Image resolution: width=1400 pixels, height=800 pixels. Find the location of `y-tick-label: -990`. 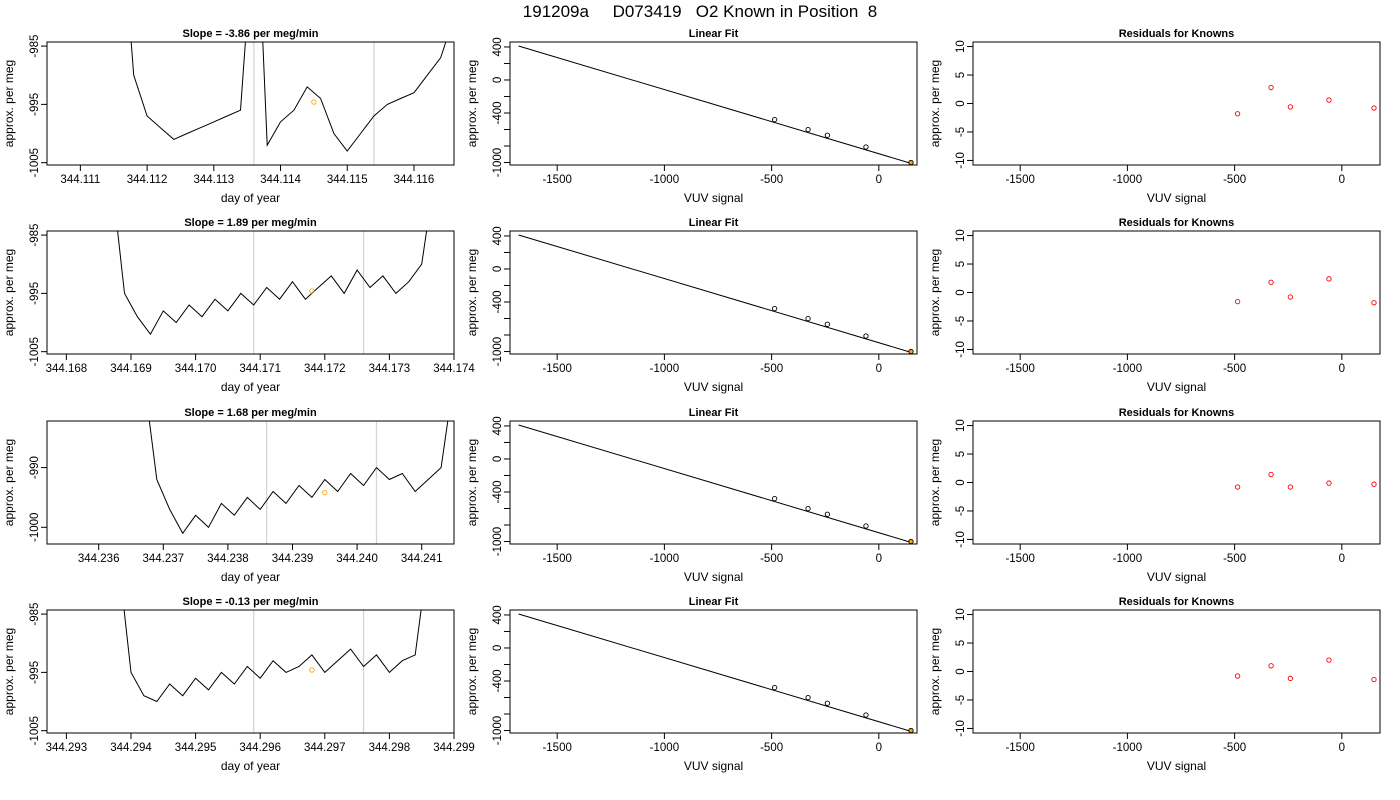

y-tick-label: -990 is located at coordinates (35, 467).